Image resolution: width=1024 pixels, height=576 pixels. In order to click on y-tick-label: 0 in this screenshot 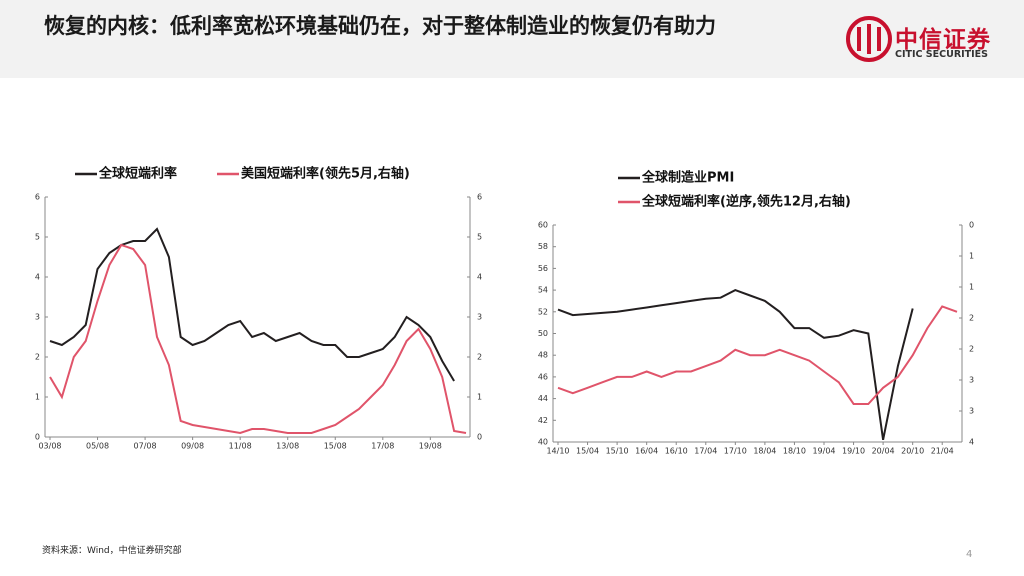, I will do `click(37, 437)`.